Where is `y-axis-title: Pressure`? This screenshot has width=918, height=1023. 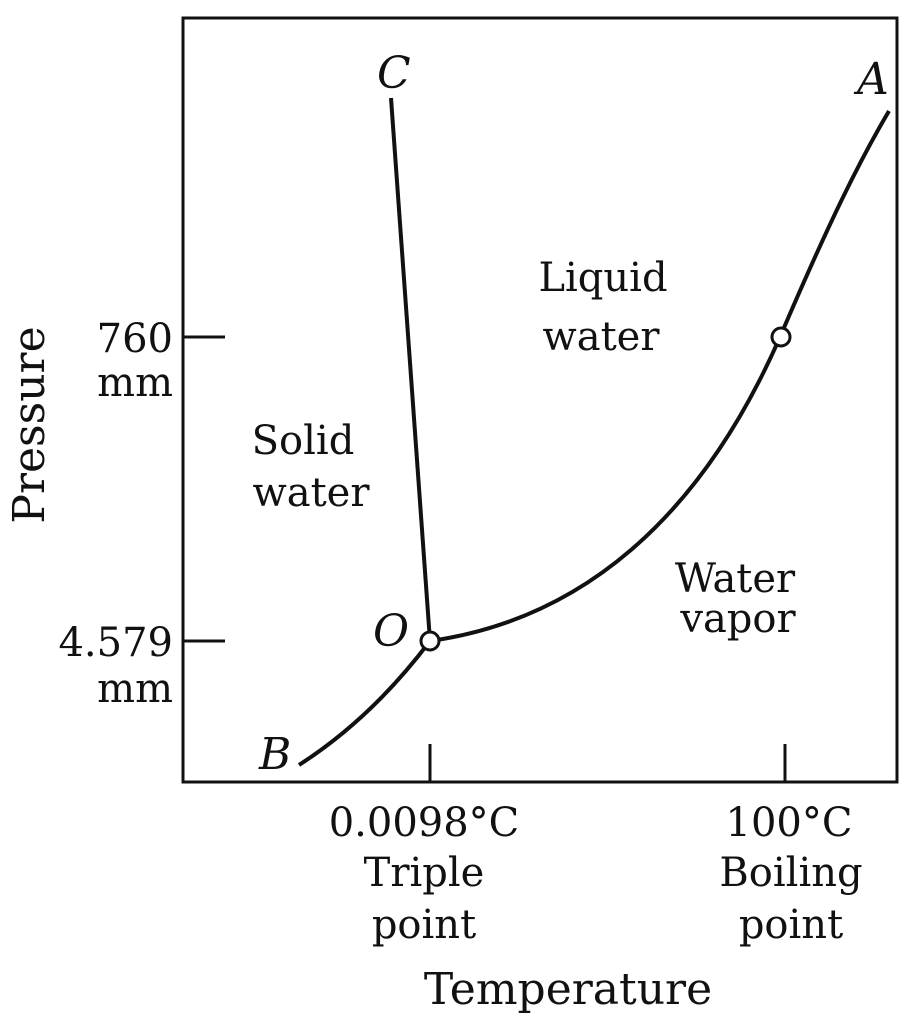 y-axis-title: Pressure is located at coordinates (29, 424).